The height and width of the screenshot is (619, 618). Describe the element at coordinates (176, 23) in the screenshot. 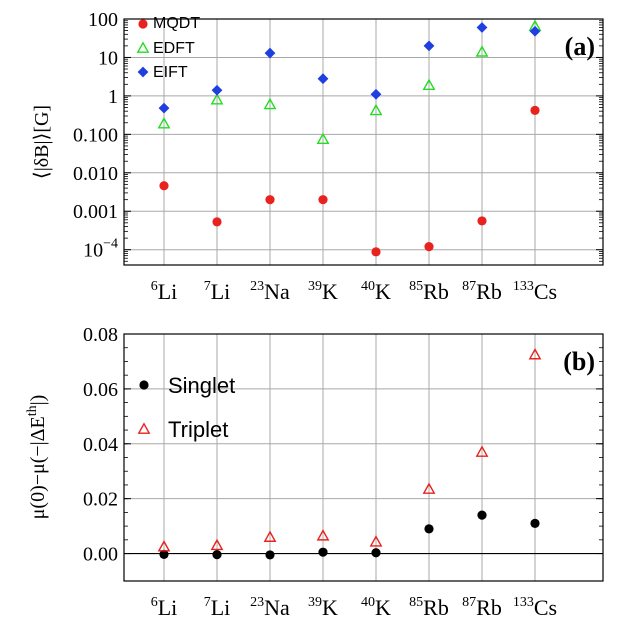

I see `legend-mqdt-label: MQDT` at that location.